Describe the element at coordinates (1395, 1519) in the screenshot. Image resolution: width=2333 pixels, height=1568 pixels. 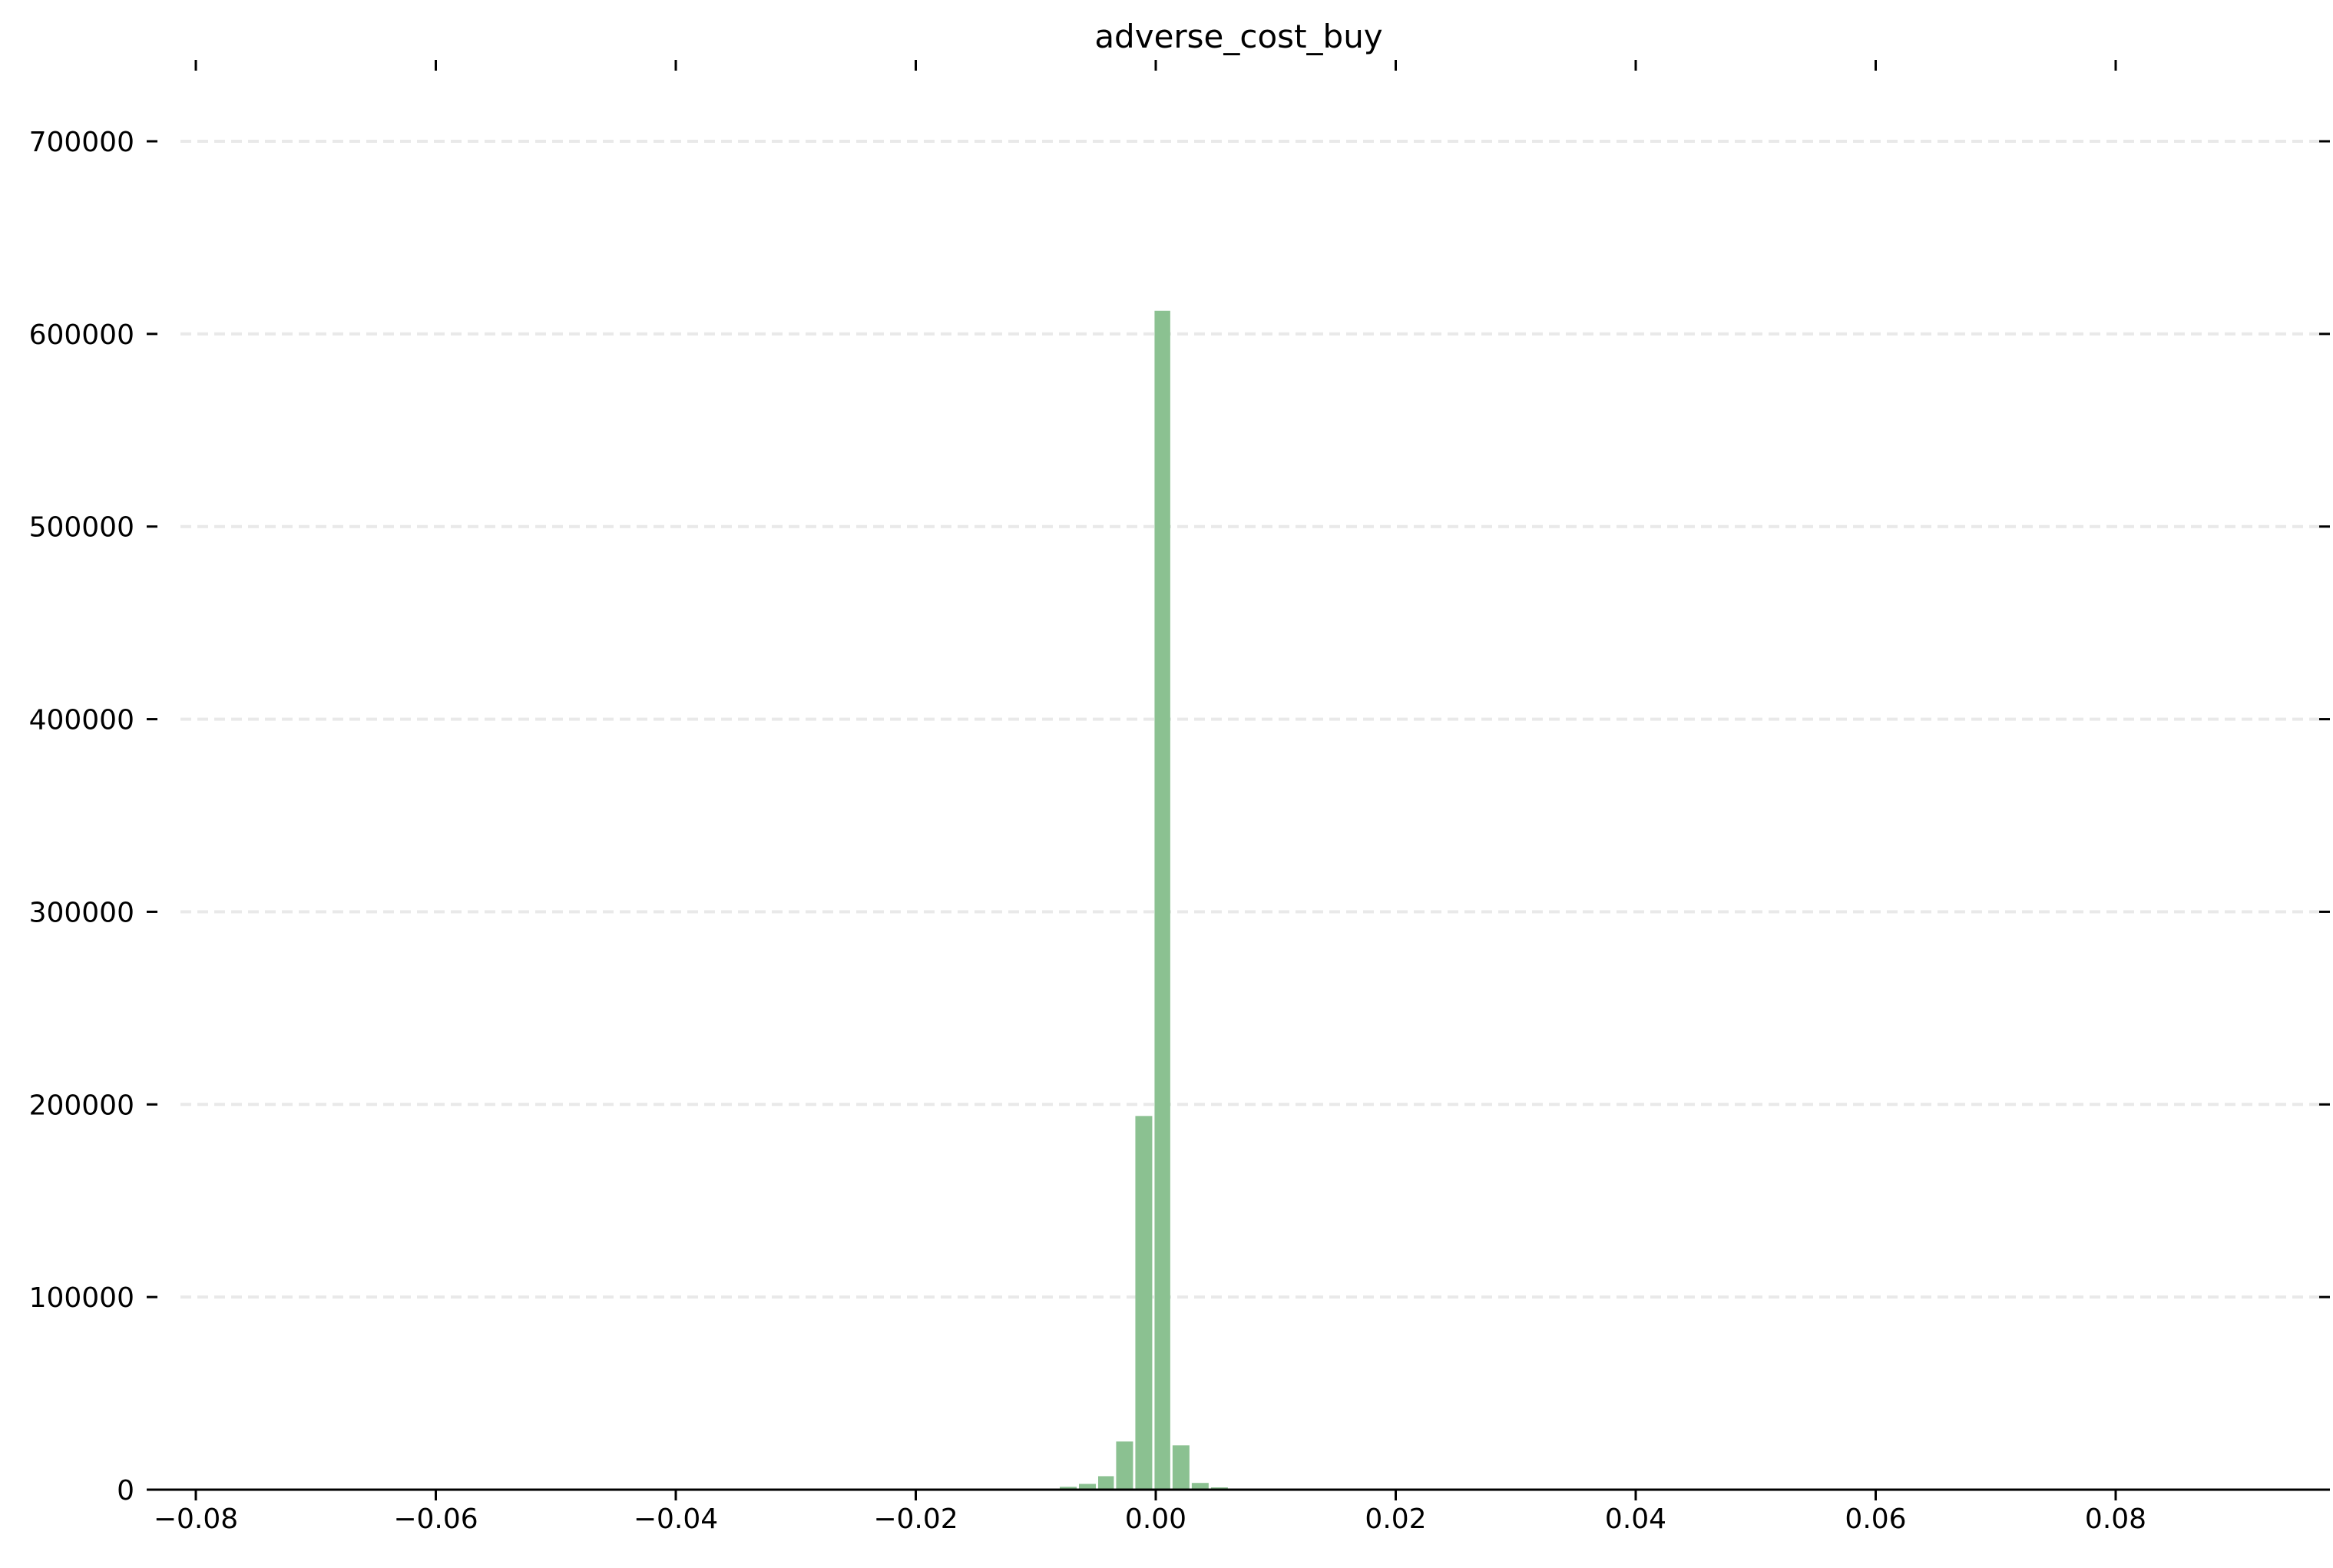
I see `x-tick-label: 0.02` at that location.